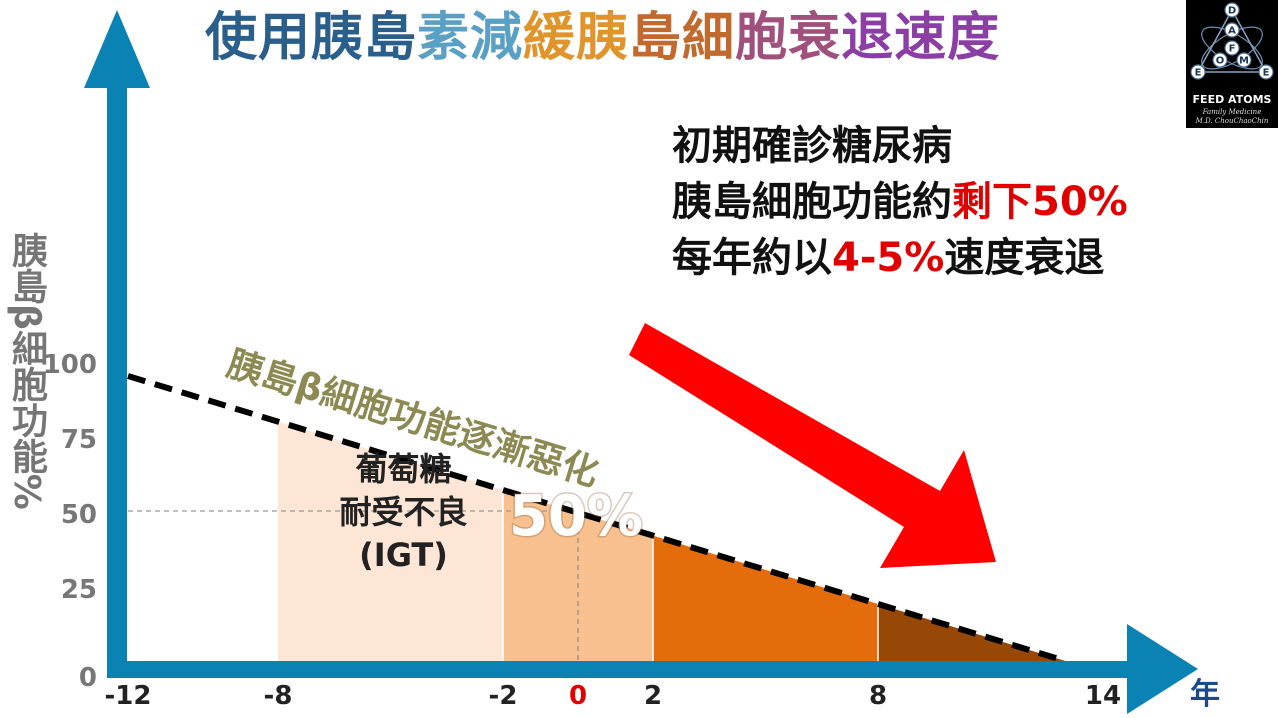 The image size is (1280, 718). What do you see at coordinates (1232, 112) in the screenshot?
I see `logo-subtitle-1: Family Medicine` at bounding box center [1232, 112].